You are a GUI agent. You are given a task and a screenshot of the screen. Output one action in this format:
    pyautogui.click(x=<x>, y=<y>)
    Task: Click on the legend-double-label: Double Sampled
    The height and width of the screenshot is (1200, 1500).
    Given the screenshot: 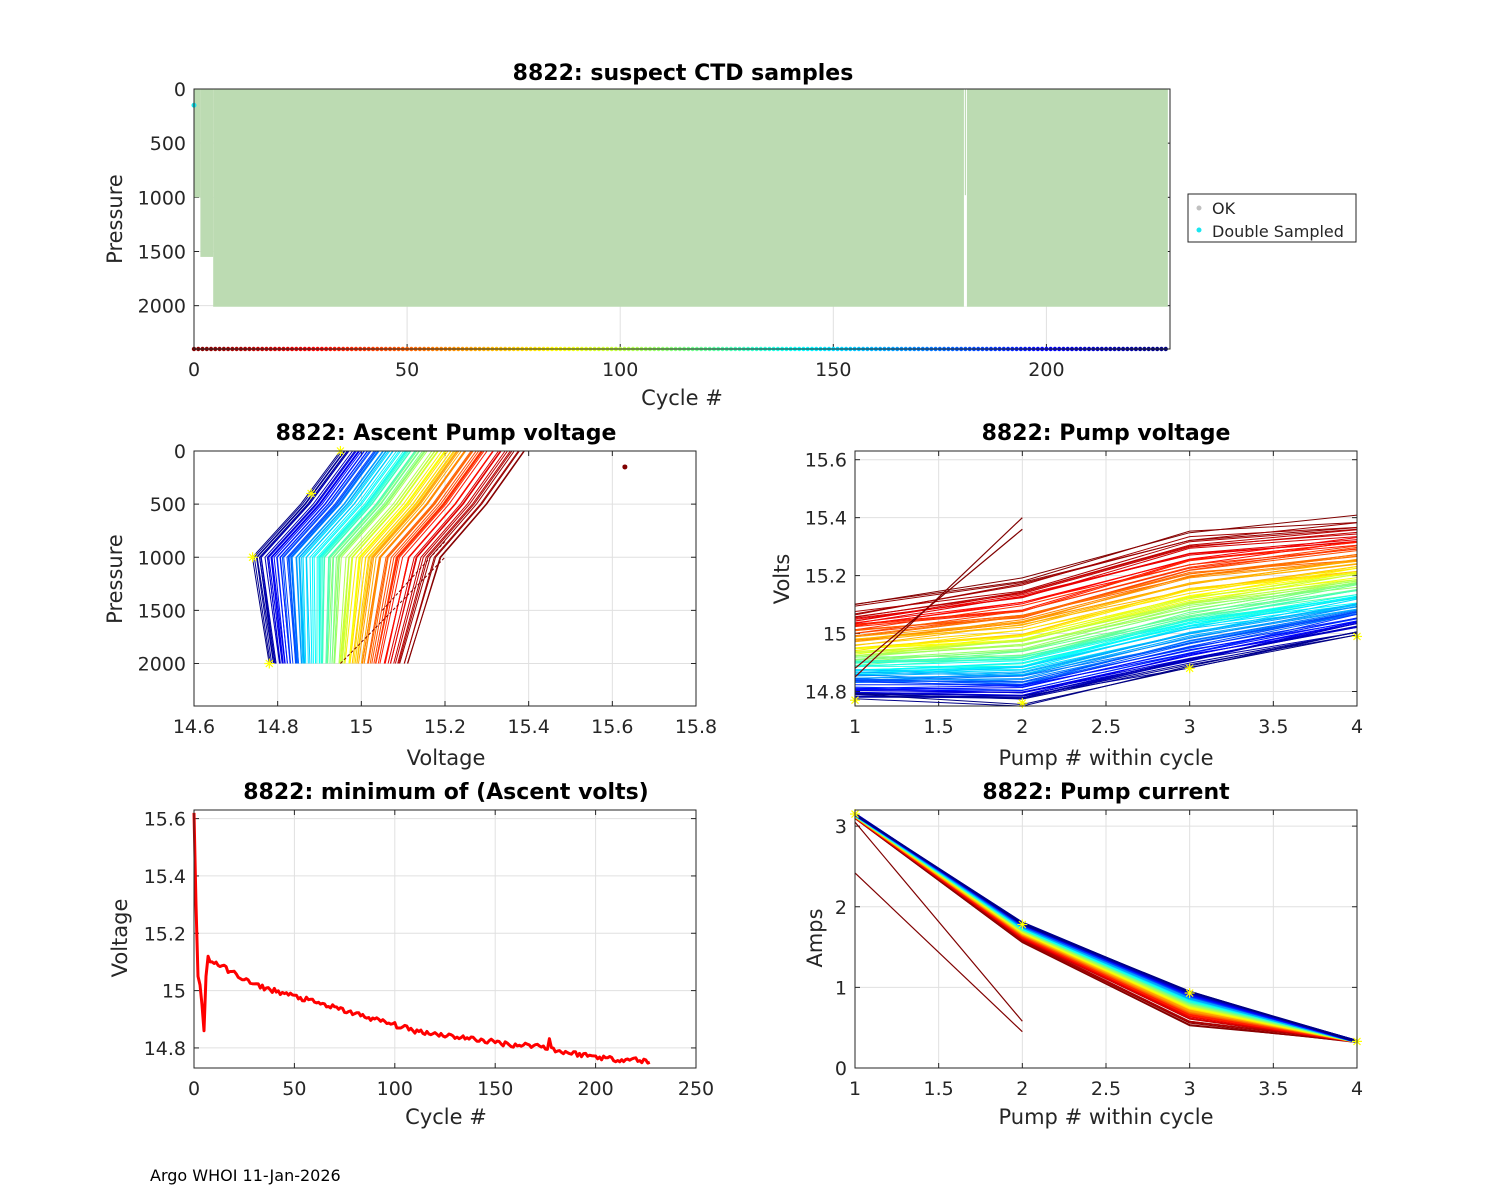 What is the action you would take?
    pyautogui.click(x=1278, y=231)
    